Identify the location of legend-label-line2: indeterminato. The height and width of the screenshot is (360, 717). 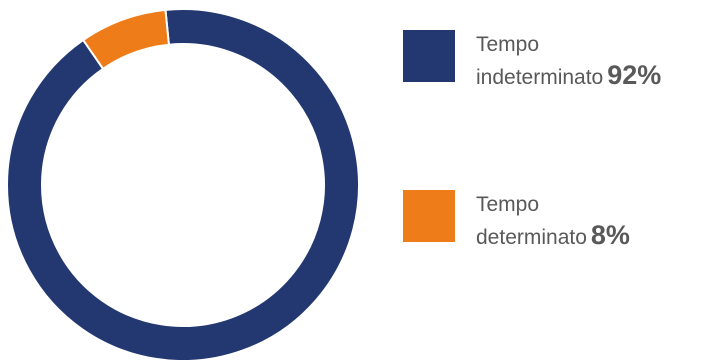
(540, 77).